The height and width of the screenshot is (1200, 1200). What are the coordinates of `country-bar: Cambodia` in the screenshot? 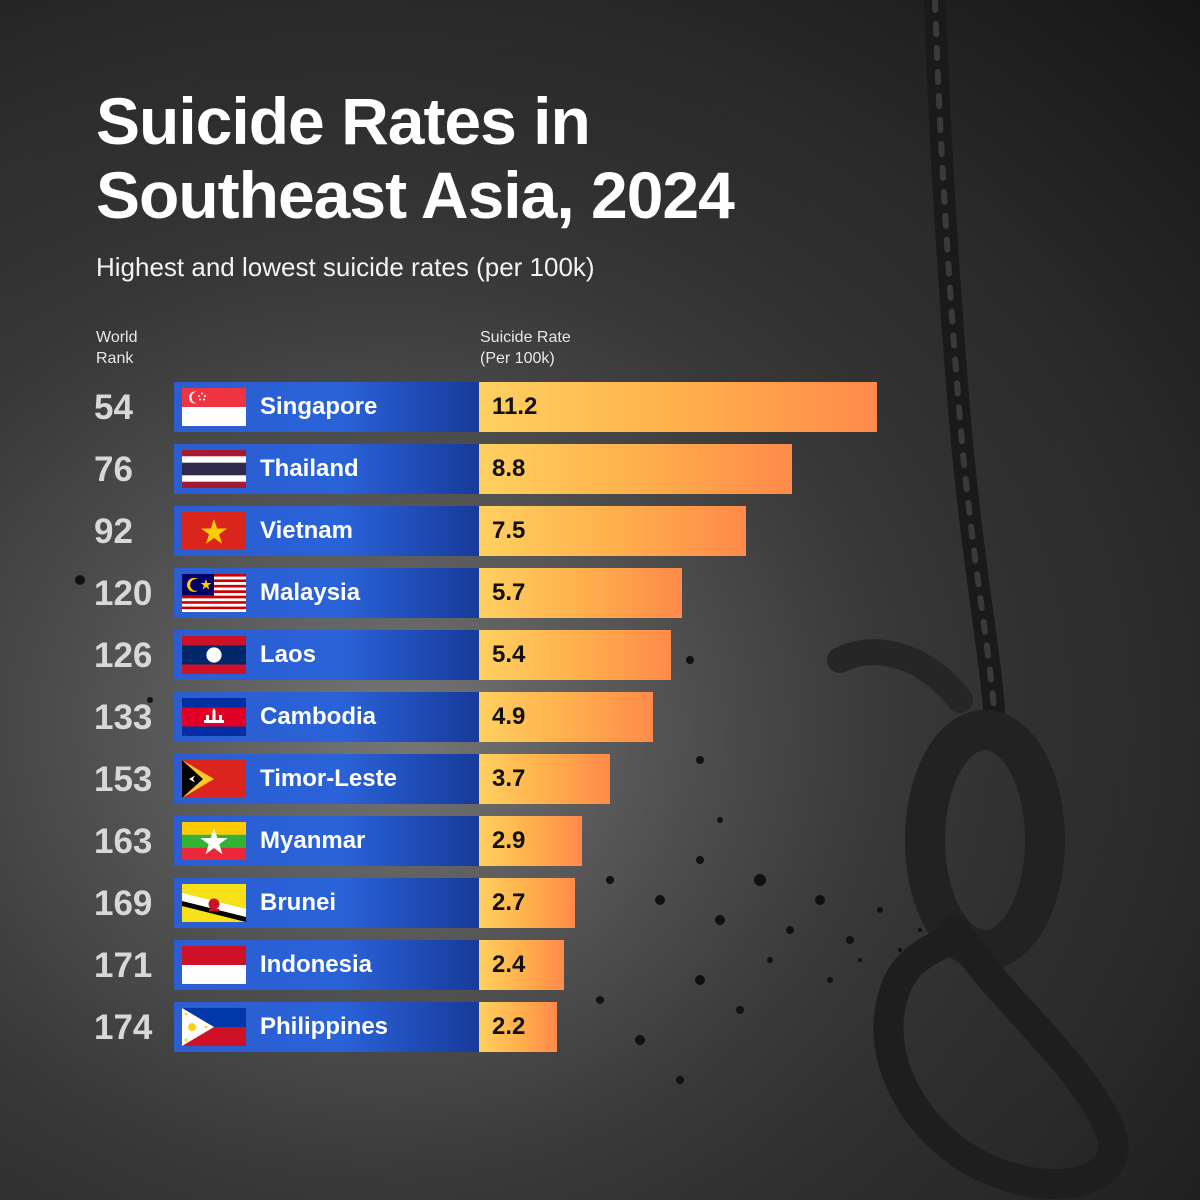 It's located at (327, 717).